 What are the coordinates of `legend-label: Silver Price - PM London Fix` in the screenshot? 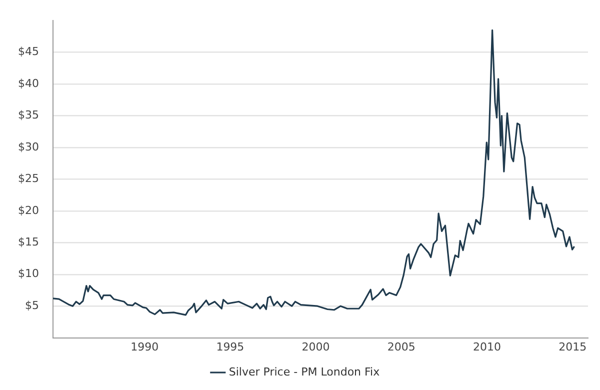 It's located at (304, 371).